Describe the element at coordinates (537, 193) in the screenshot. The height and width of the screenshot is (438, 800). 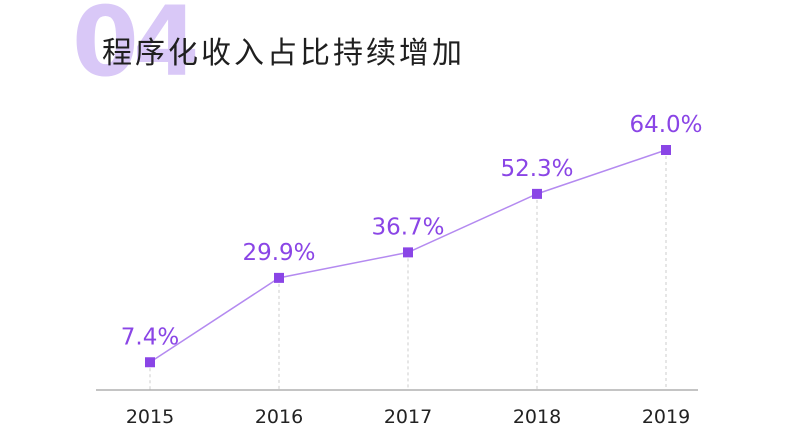
I see `data-point-2018` at that location.